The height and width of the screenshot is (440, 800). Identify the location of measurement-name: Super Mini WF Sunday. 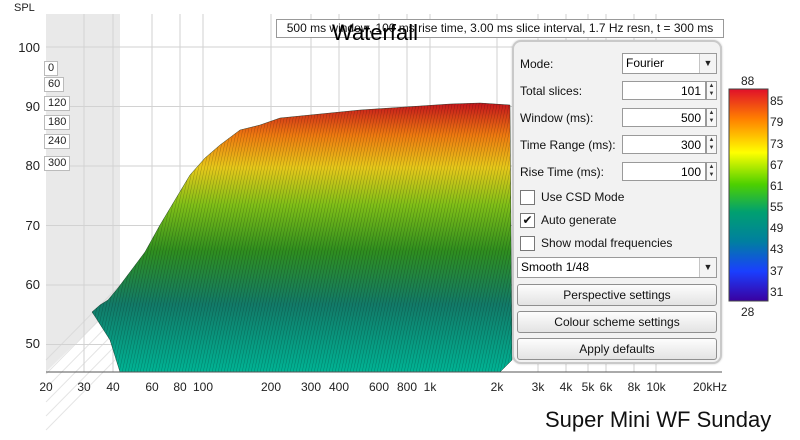
(658, 419).